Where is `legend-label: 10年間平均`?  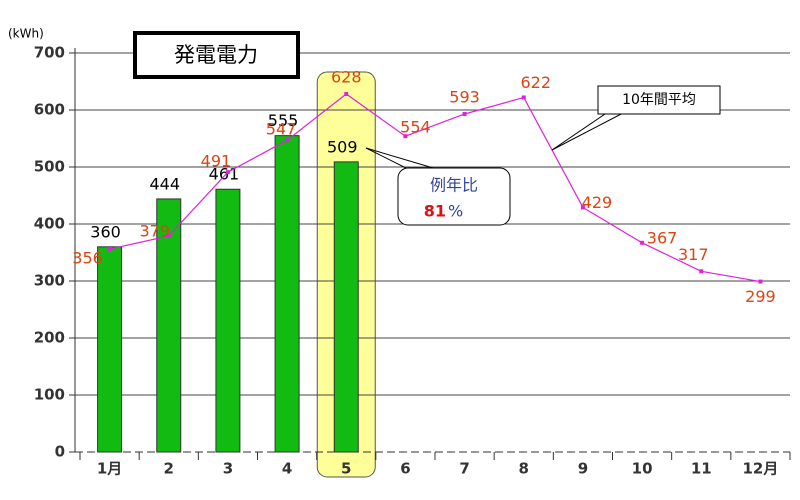
legend-label: 10年間平均 is located at coordinates (659, 100).